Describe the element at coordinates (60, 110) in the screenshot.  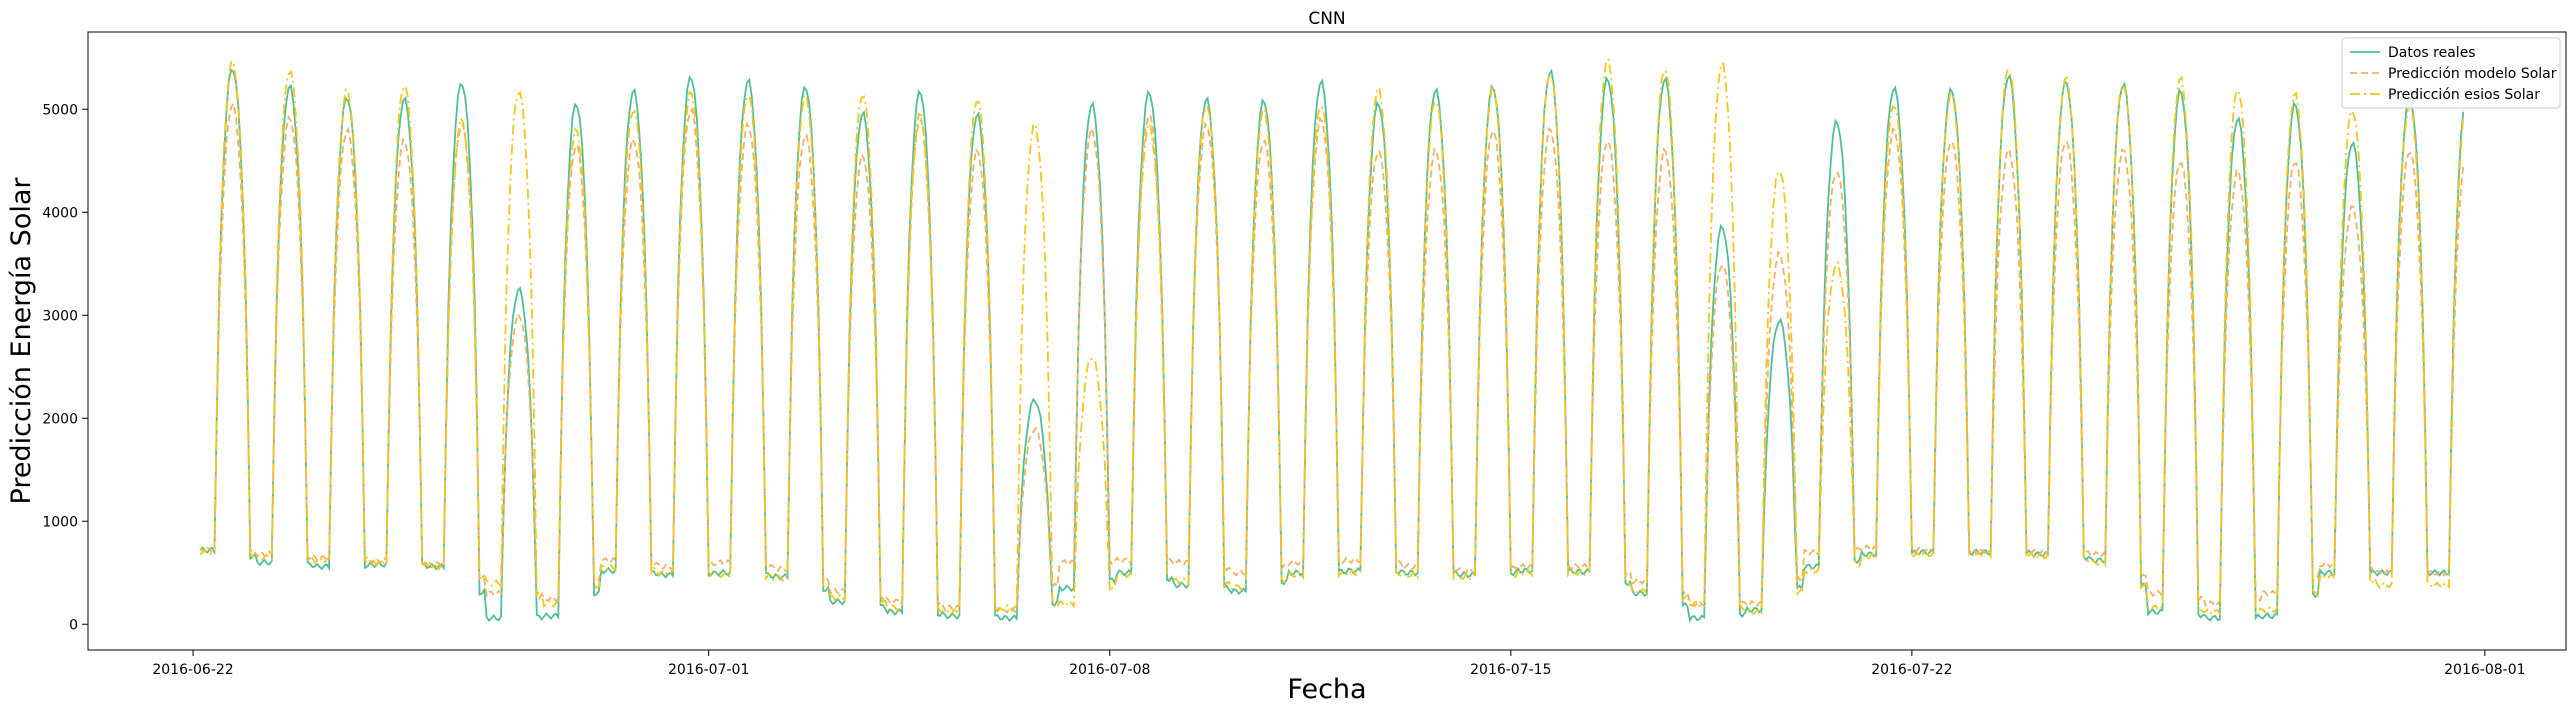
I see `y-tick-label: 5000` at that location.